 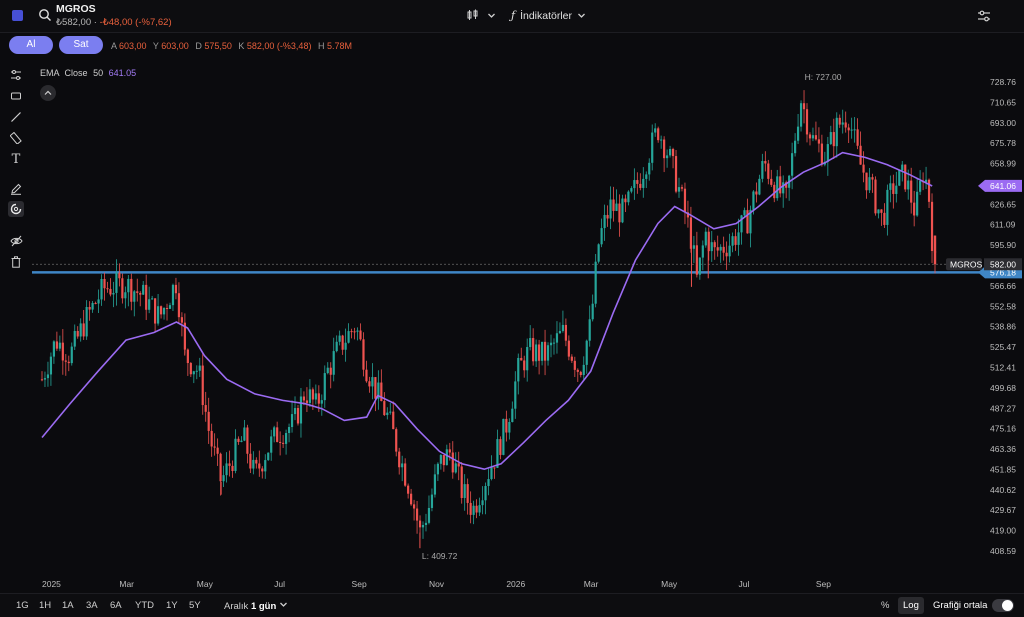 I want to click on symbol-title: MGROS, so click(x=76, y=9).